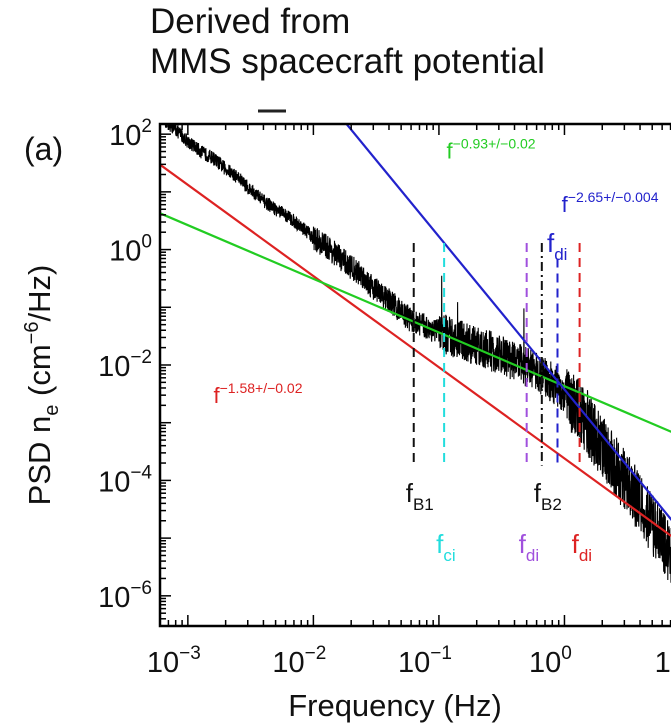 The height and width of the screenshot is (728, 671). I want to click on x-tick-label: 10⁻², so click(299, 661).